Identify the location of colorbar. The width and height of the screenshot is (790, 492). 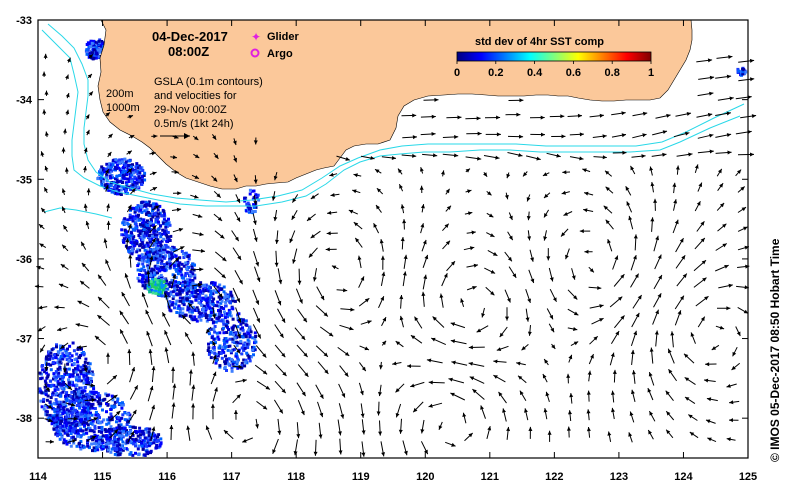
(554, 56).